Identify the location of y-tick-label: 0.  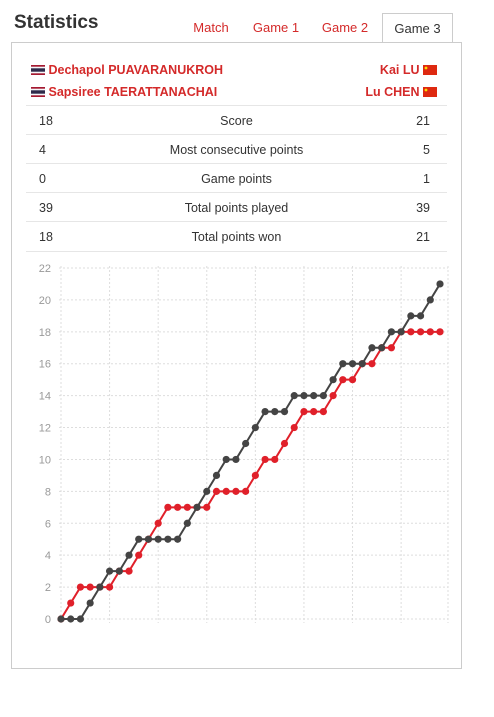
(48, 619).